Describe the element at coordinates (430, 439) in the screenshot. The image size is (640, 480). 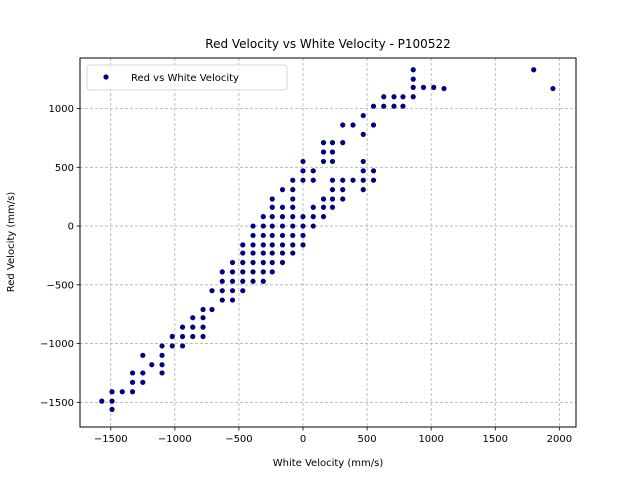
I see `x-tick-label: 1000` at that location.